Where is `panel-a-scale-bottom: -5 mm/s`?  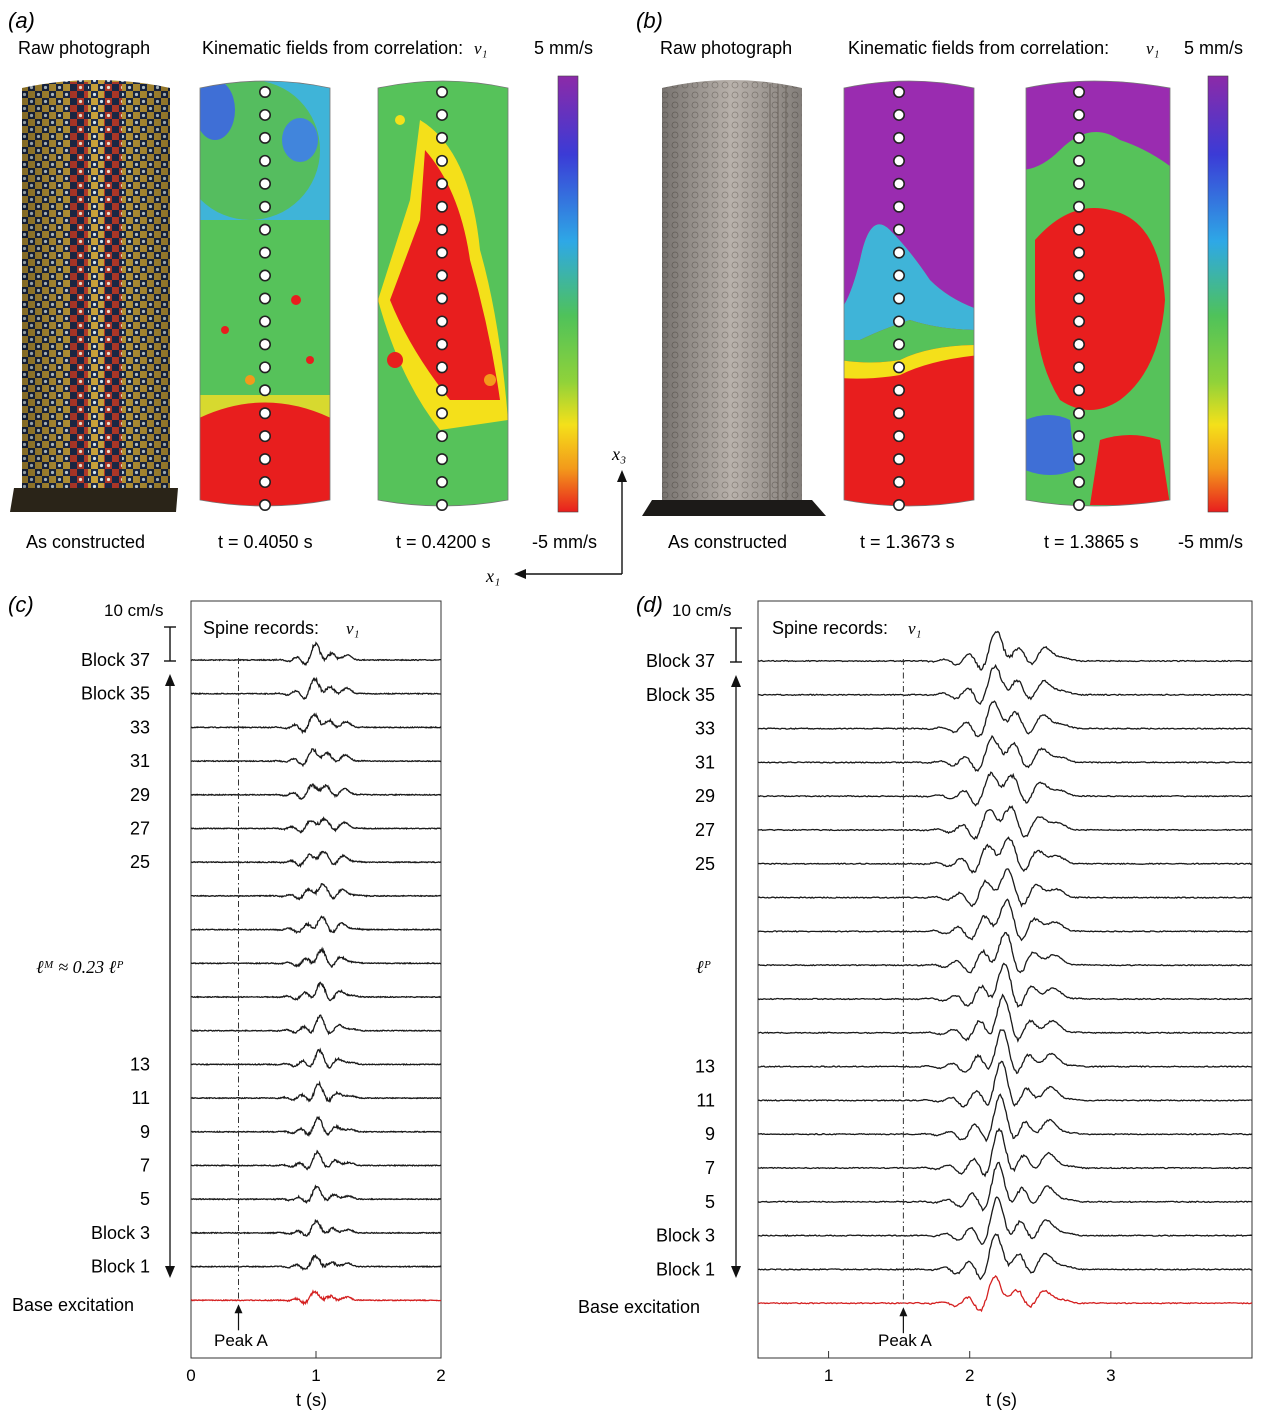 panel-a-scale-bottom: -5 mm/s is located at coordinates (564, 542).